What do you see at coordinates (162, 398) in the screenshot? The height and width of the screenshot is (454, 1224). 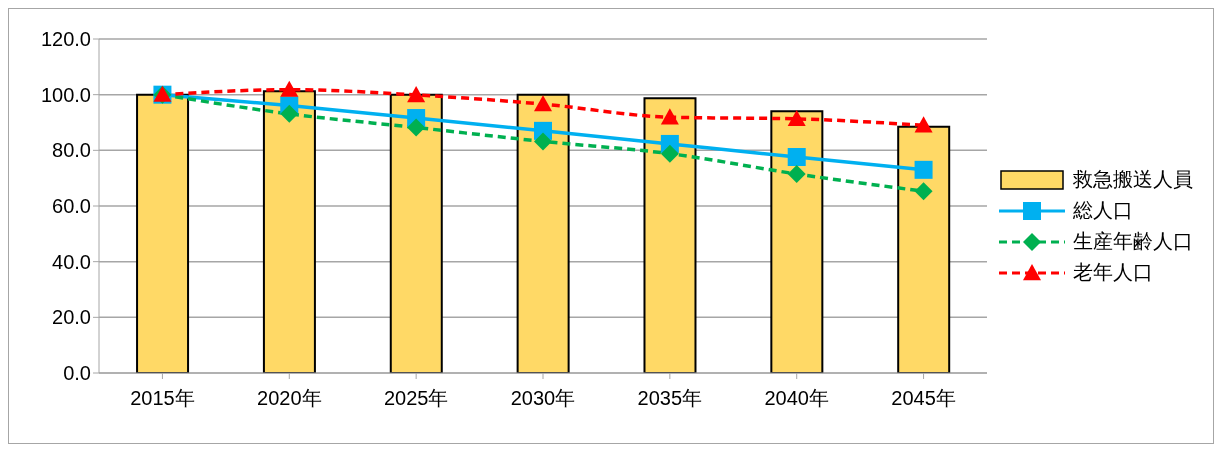 I see `x-tick-label: 2015年` at bounding box center [162, 398].